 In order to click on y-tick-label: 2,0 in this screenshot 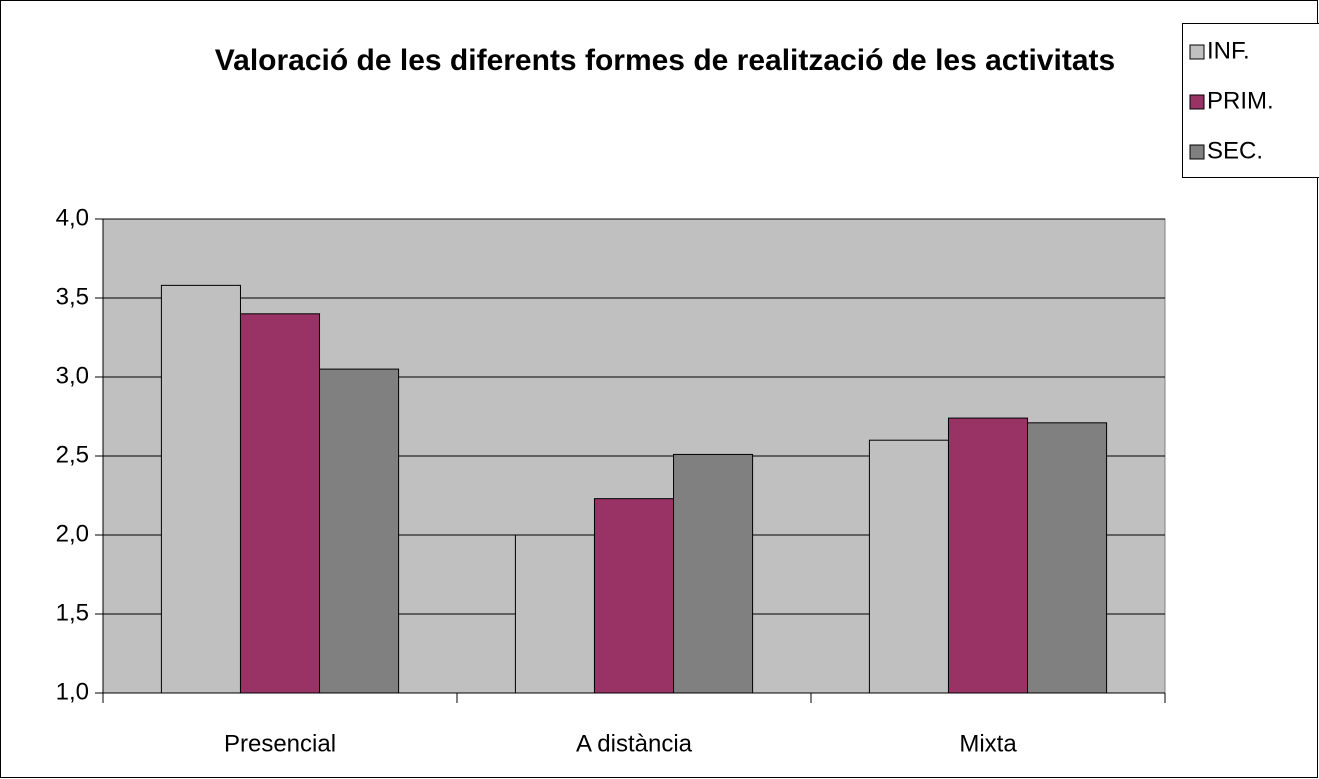, I will do `click(72, 533)`.